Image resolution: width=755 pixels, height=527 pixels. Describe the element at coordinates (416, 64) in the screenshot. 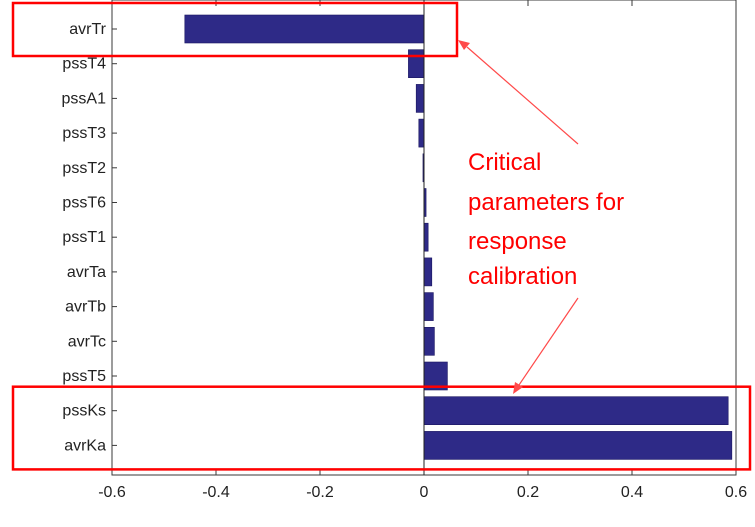

I see `bar-pssT4` at that location.